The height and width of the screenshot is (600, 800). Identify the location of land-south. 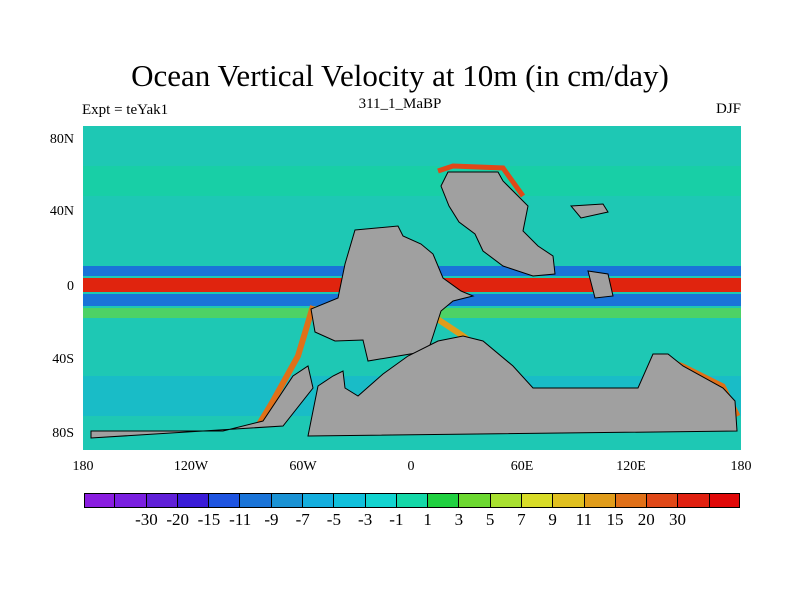
(522, 386).